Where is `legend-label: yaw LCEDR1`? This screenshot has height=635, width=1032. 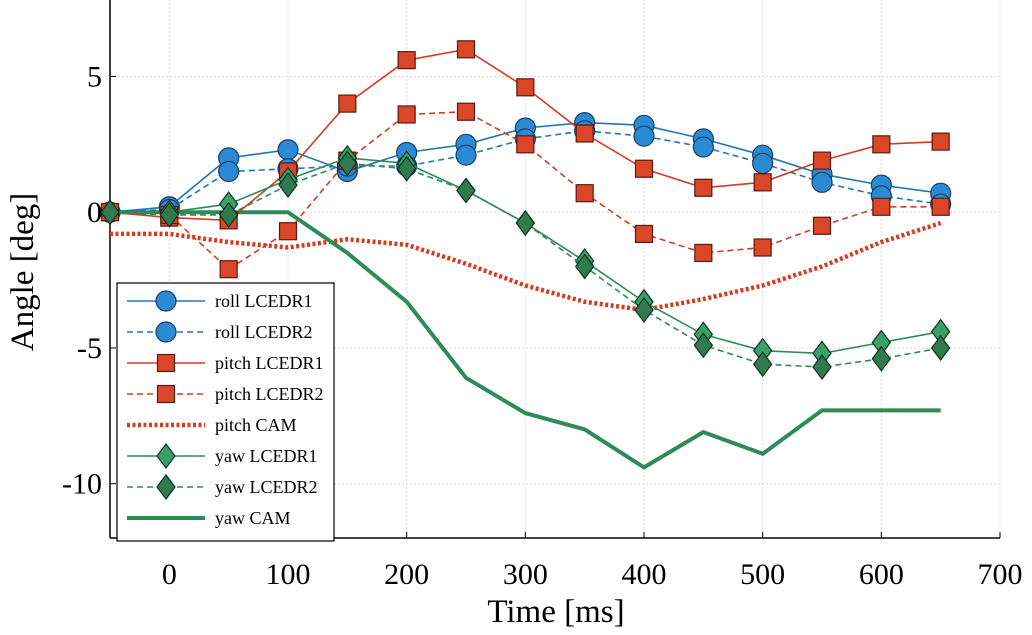
legend-label: yaw LCEDR1 is located at coordinates (266, 456).